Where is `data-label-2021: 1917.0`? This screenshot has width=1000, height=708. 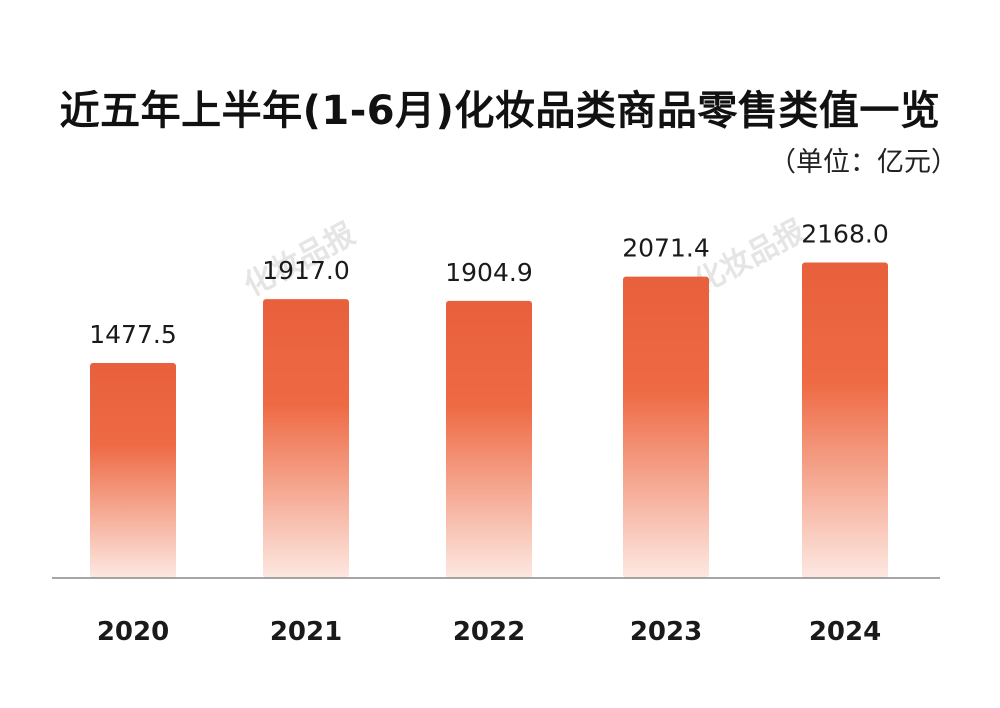
data-label-2021: 1917.0 is located at coordinates (305, 270).